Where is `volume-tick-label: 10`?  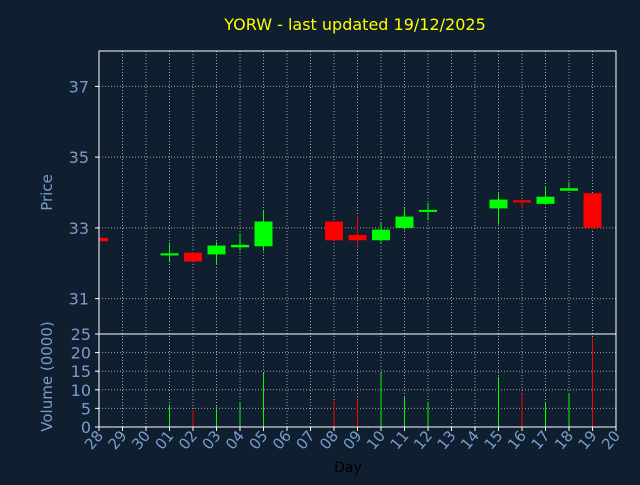
volume-tick-label: 10 is located at coordinates (81, 390).